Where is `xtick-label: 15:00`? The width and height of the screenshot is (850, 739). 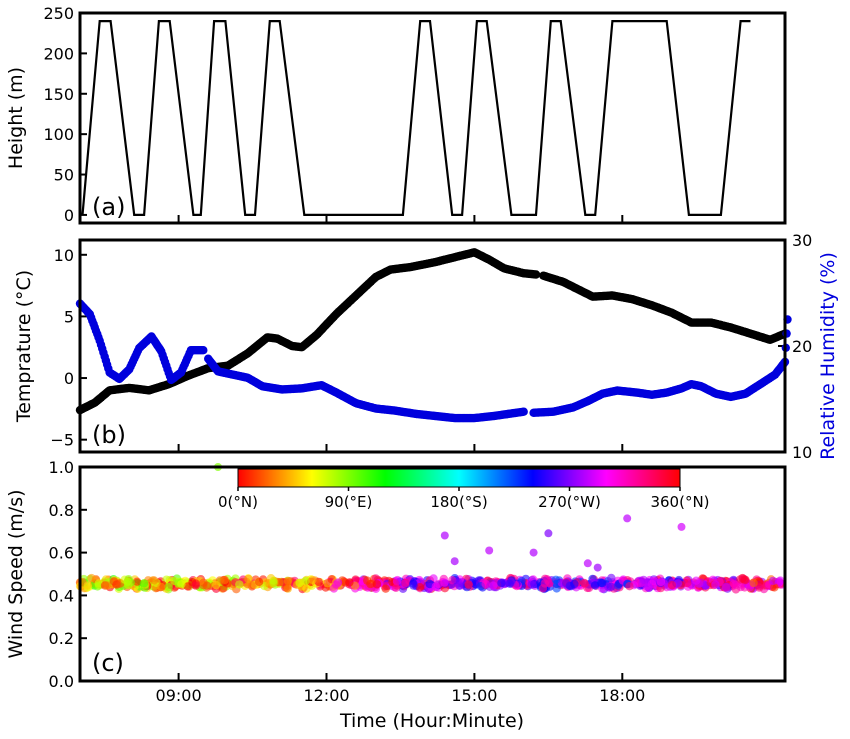 xtick-label: 15:00 is located at coordinates (474, 695).